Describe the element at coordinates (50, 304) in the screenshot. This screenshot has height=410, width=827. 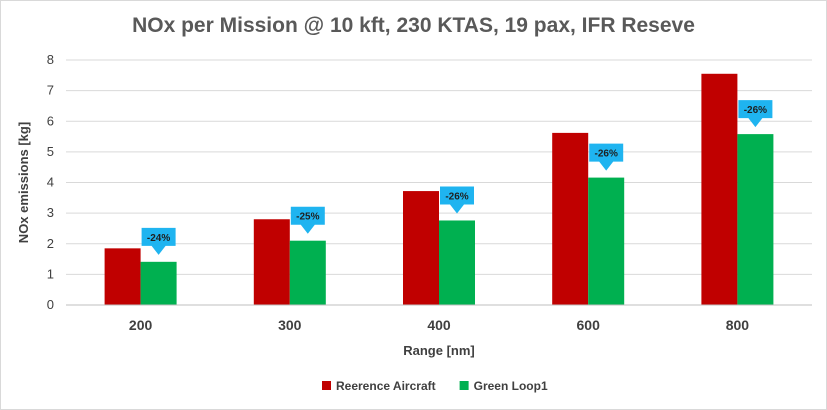
I see `y-tick-label: 0` at that location.